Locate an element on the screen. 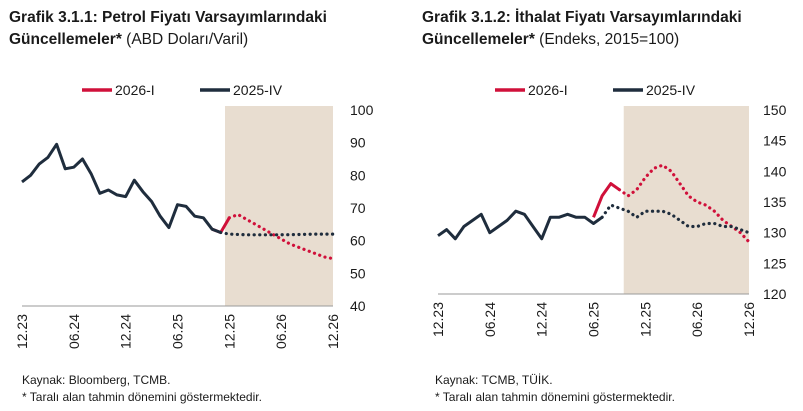 The width and height of the screenshot is (803, 411). y-tick-label: 50 is located at coordinates (358, 273).